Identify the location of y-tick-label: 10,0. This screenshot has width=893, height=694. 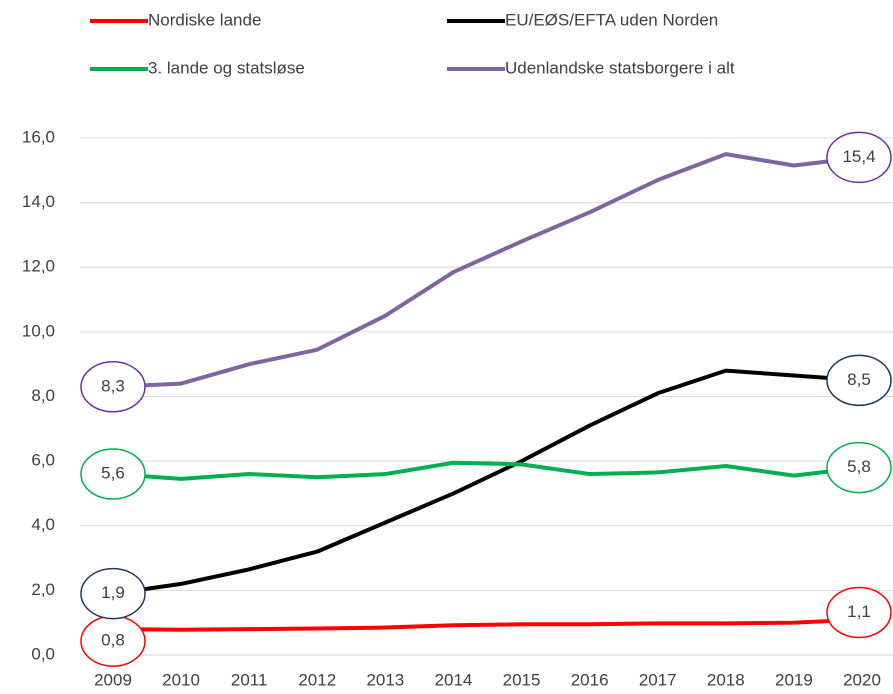
(38, 330).